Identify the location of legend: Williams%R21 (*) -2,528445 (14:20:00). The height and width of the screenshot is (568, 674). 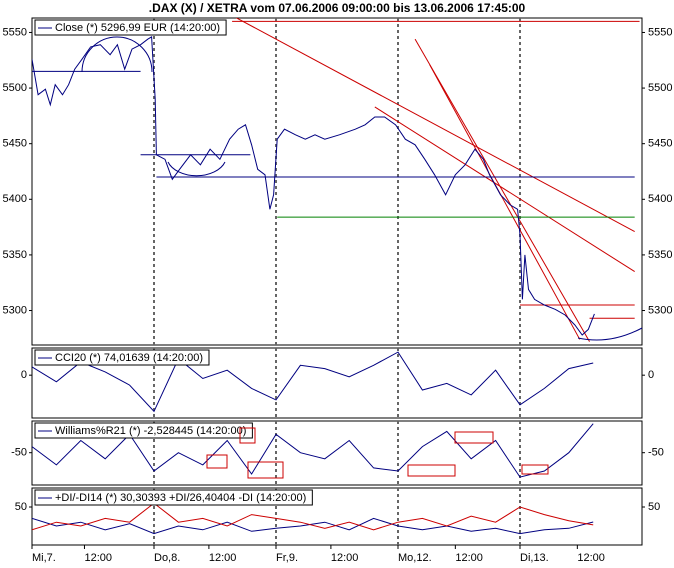
(143, 430).